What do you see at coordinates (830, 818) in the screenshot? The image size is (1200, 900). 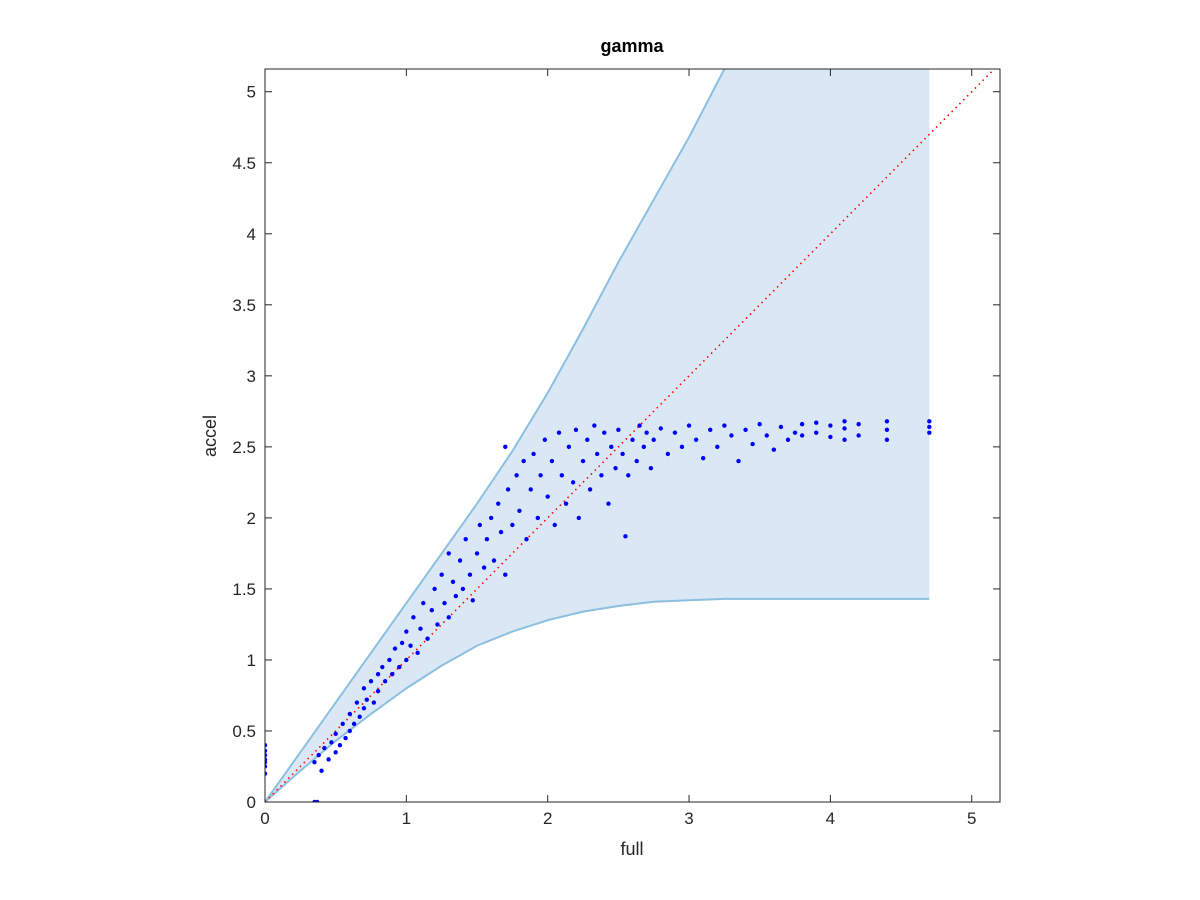 I see `x-tick-label: 4` at bounding box center [830, 818].